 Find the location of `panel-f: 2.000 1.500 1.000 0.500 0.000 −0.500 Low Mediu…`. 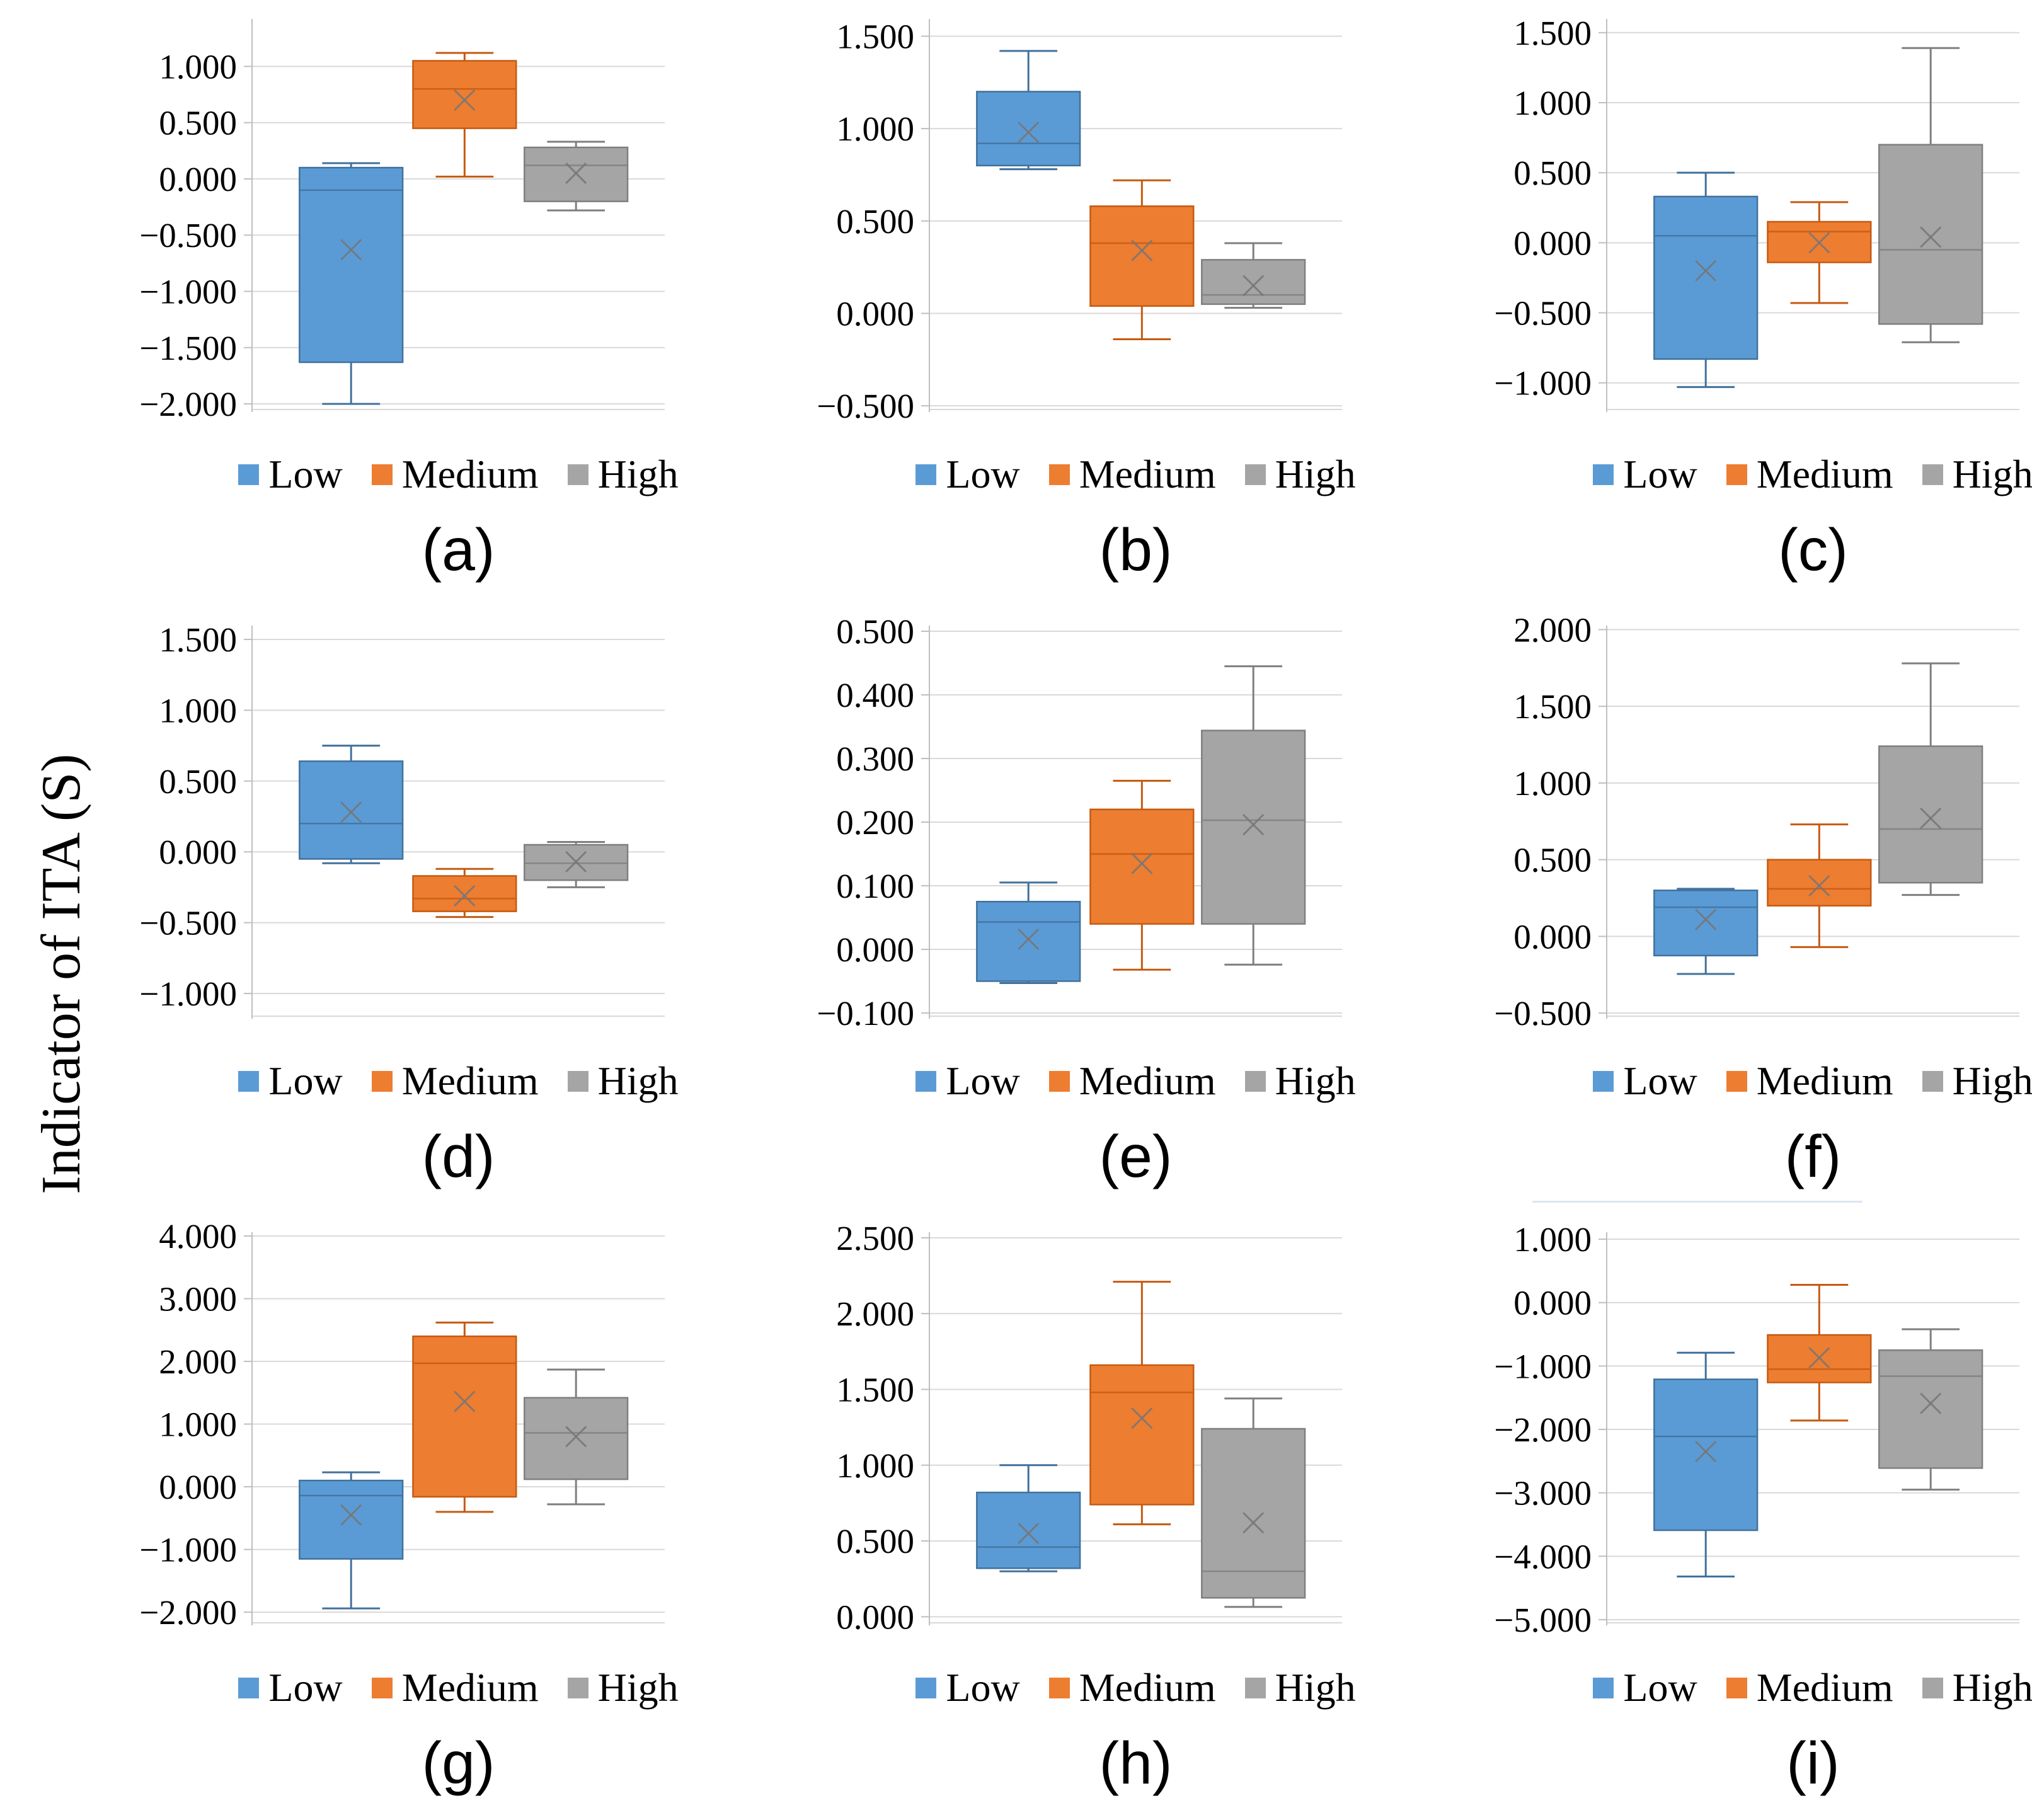

panel-f: 2.000 1.500 1.000 0.500 0.000 −0.500 Low Mediu… is located at coordinates (1693, 910).